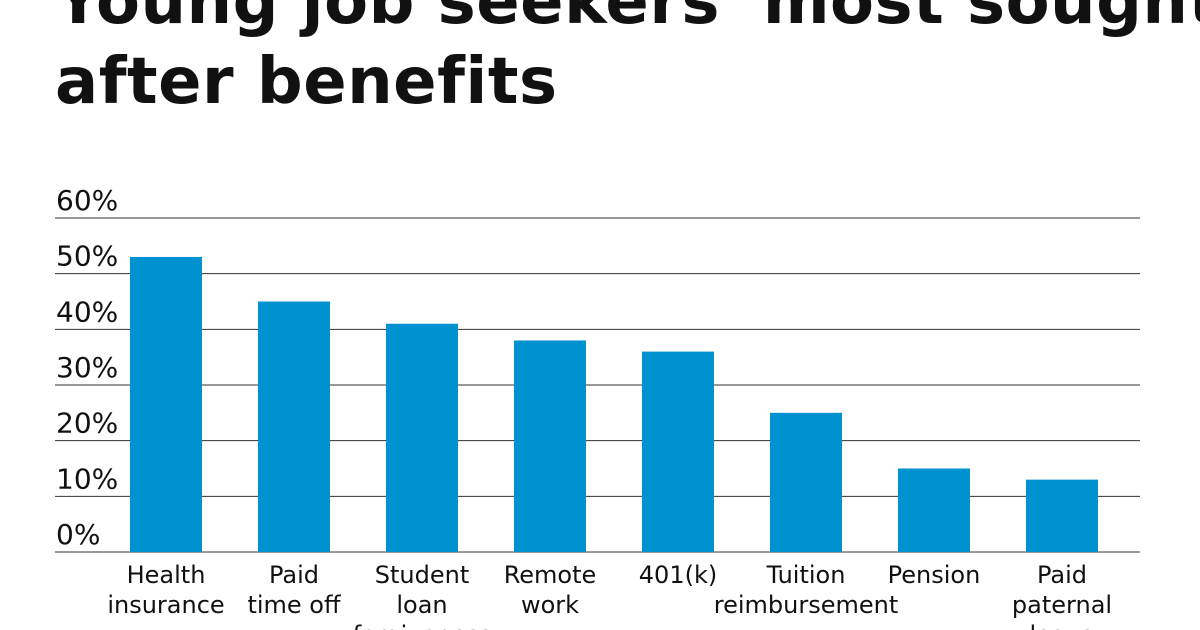 The image size is (1200, 630). I want to click on y-tick-label: 30%, so click(87, 367).